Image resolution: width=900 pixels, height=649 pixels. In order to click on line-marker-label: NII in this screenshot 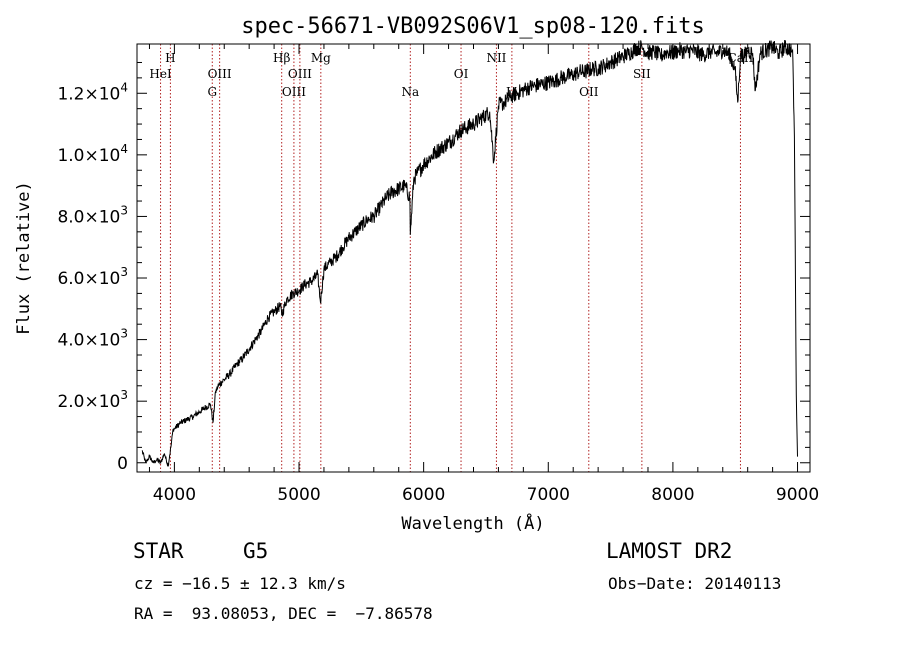, I will do `click(496, 58)`.